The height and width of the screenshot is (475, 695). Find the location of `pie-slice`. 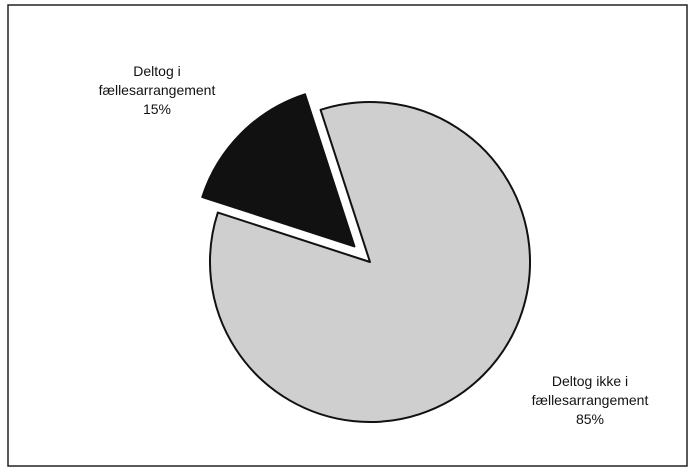

pie-slice is located at coordinates (278, 170).